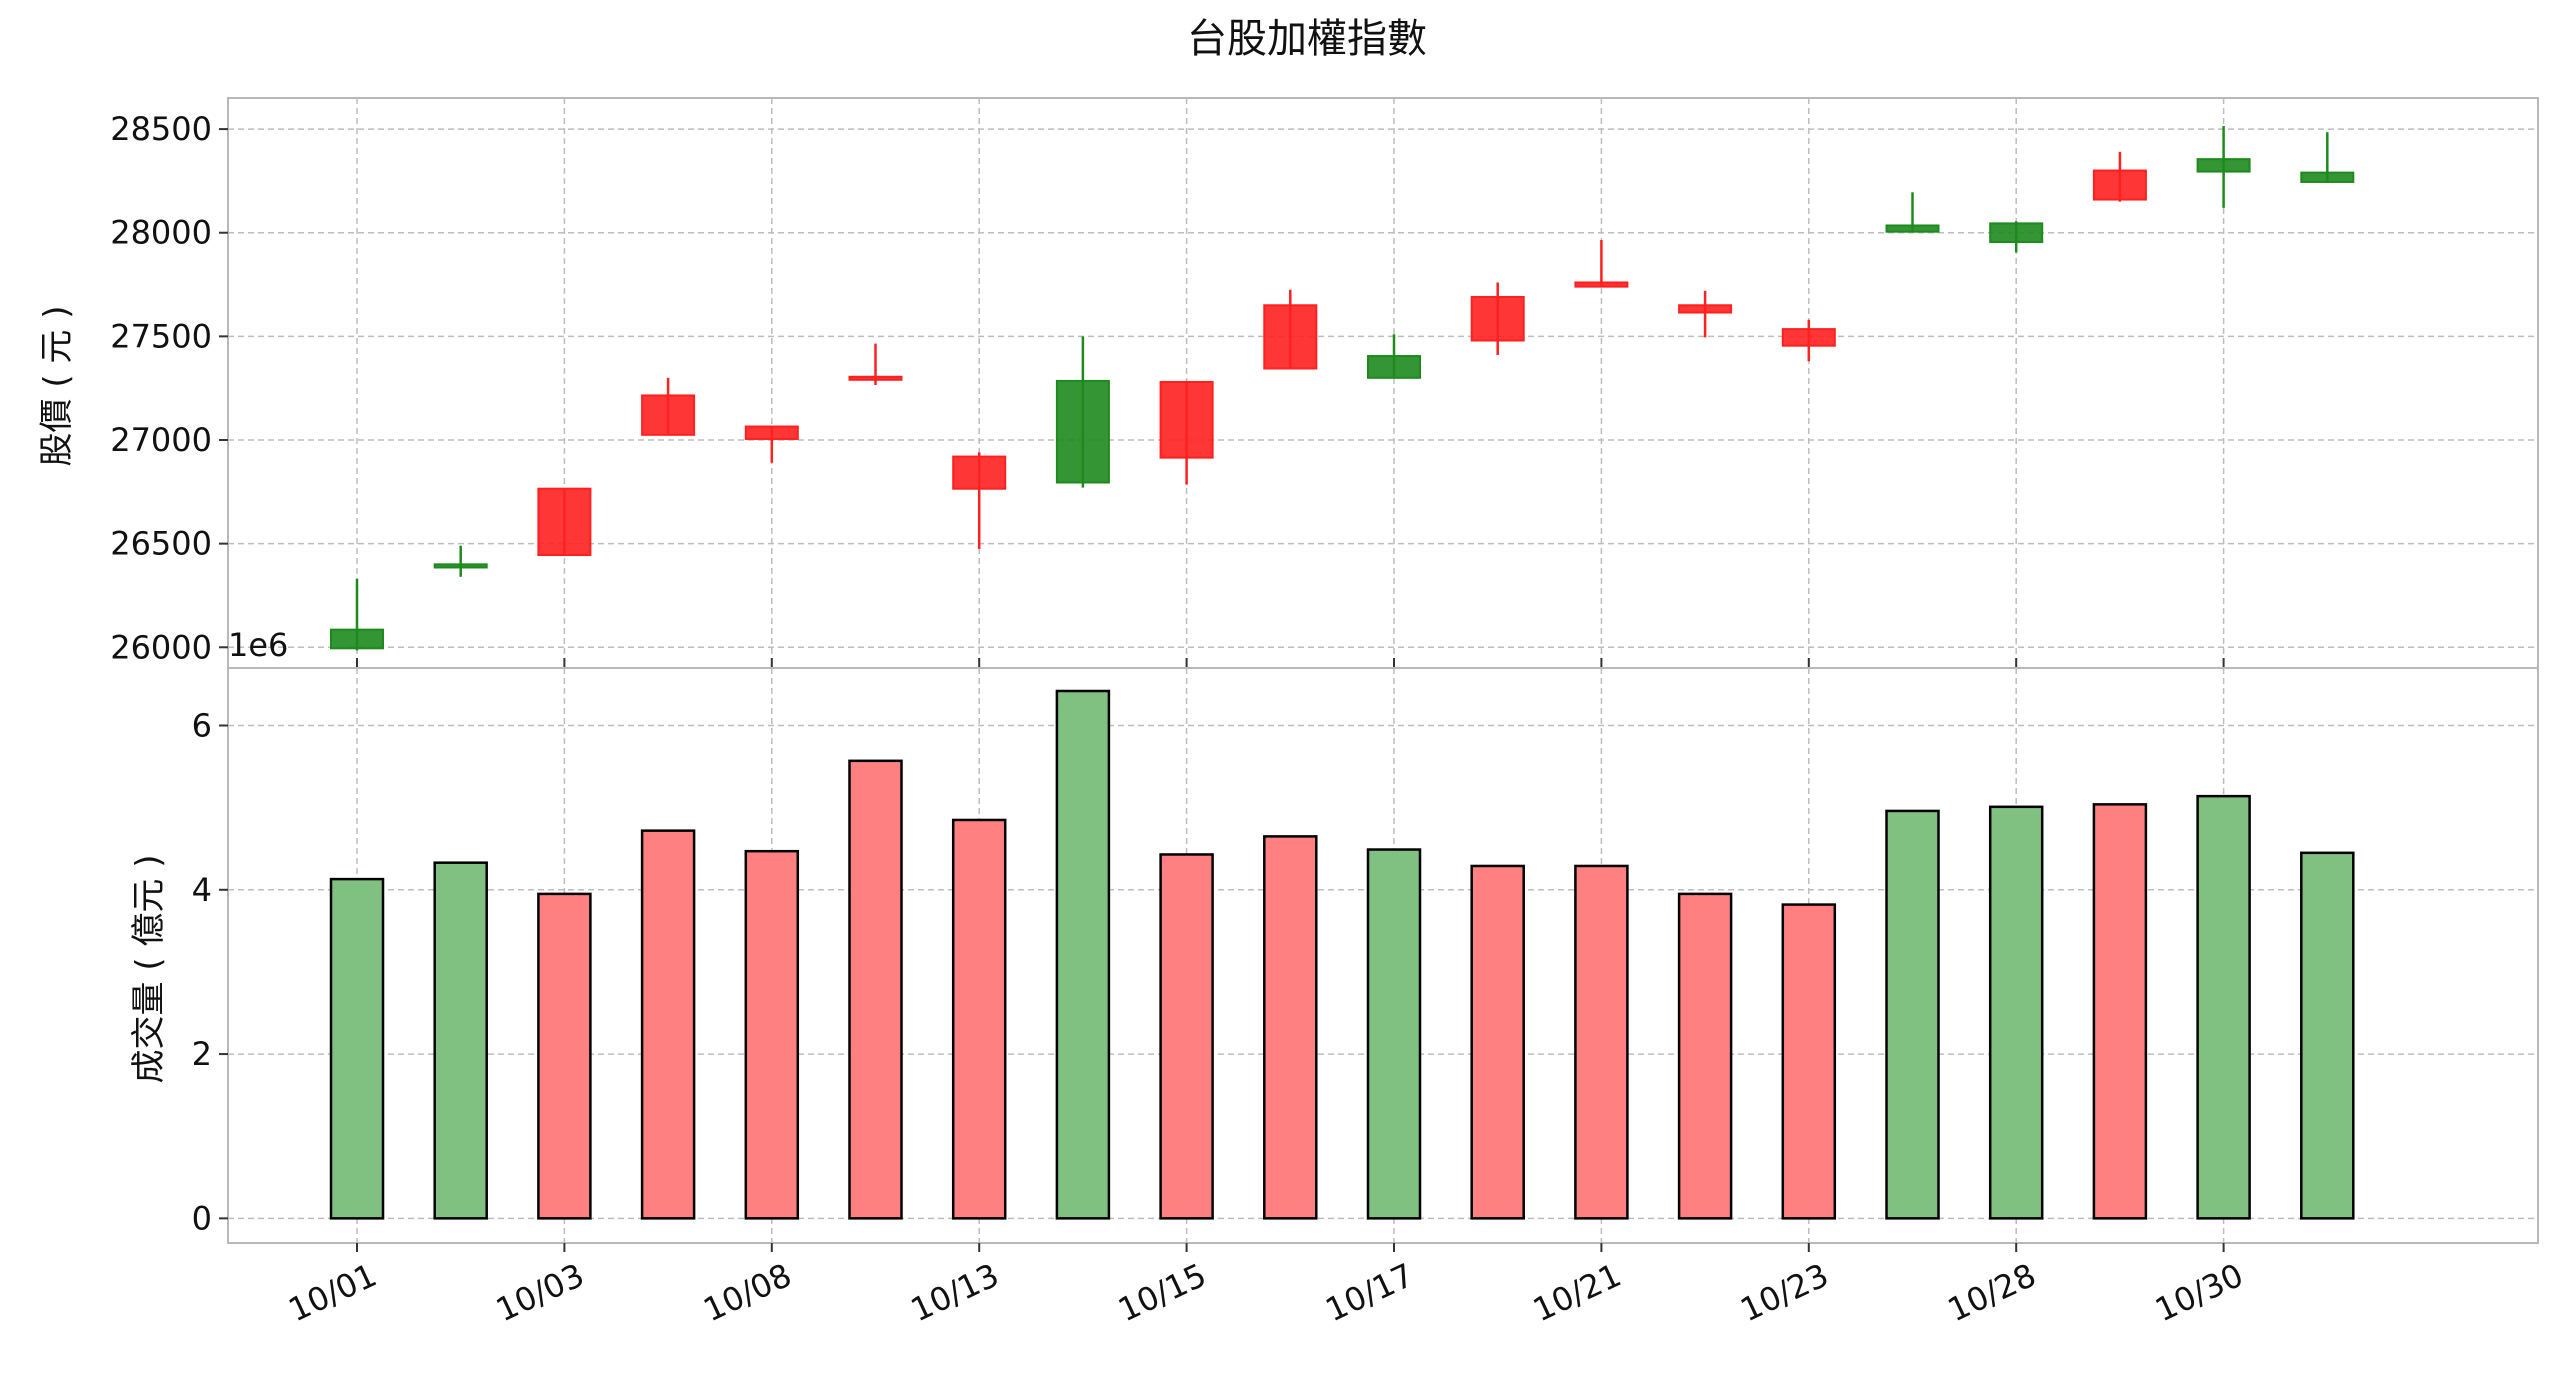  I want to click on x-tick-label: 10/23, so click(1785, 1292).